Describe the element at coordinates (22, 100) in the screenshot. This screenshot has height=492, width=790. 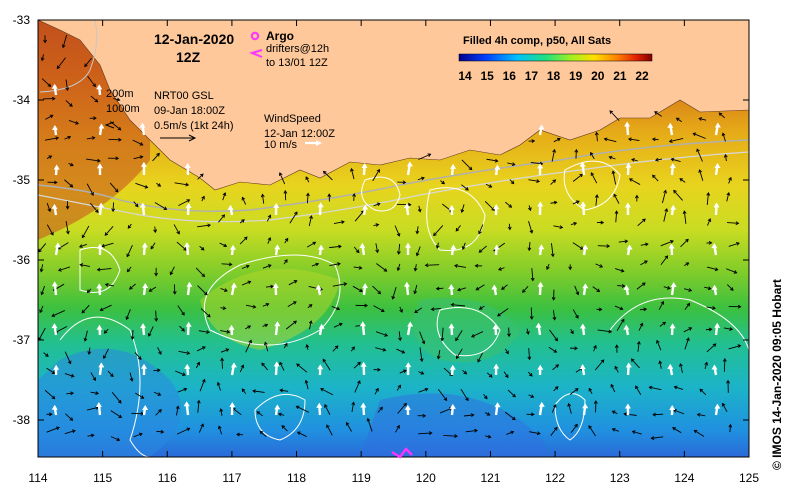
I see `lat-tick-label: -34` at that location.